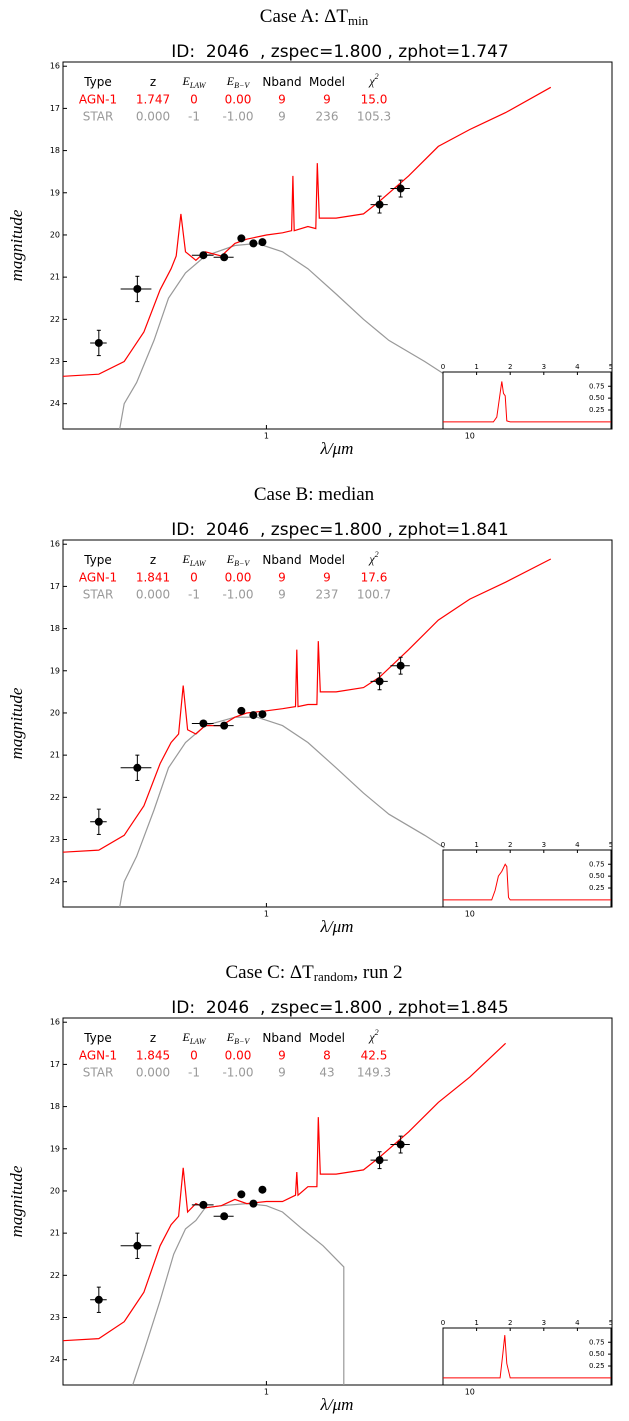 This screenshot has height=1421, width=629. Describe the element at coordinates (238, 1038) in the screenshot. I see `table-header: EB−V` at that location.